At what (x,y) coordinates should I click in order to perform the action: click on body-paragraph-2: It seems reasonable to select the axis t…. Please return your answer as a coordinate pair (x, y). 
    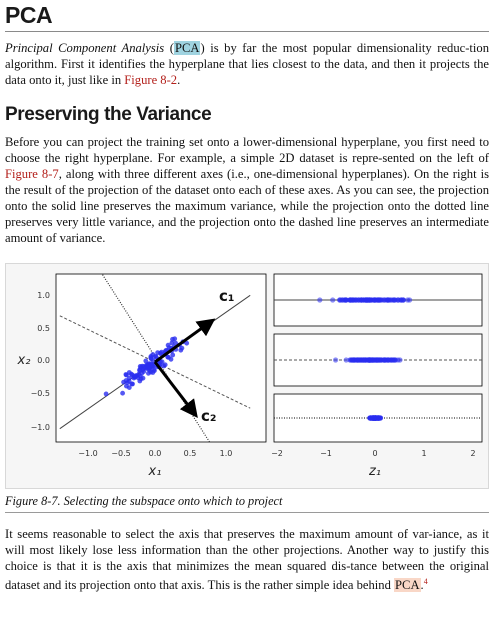
    Looking at the image, I should click on (247, 559).